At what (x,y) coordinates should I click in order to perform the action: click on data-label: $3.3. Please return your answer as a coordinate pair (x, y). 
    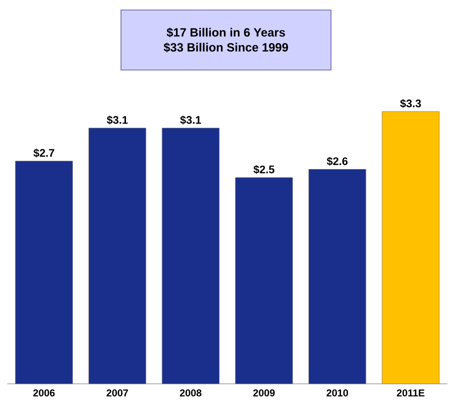
    Looking at the image, I should click on (410, 103).